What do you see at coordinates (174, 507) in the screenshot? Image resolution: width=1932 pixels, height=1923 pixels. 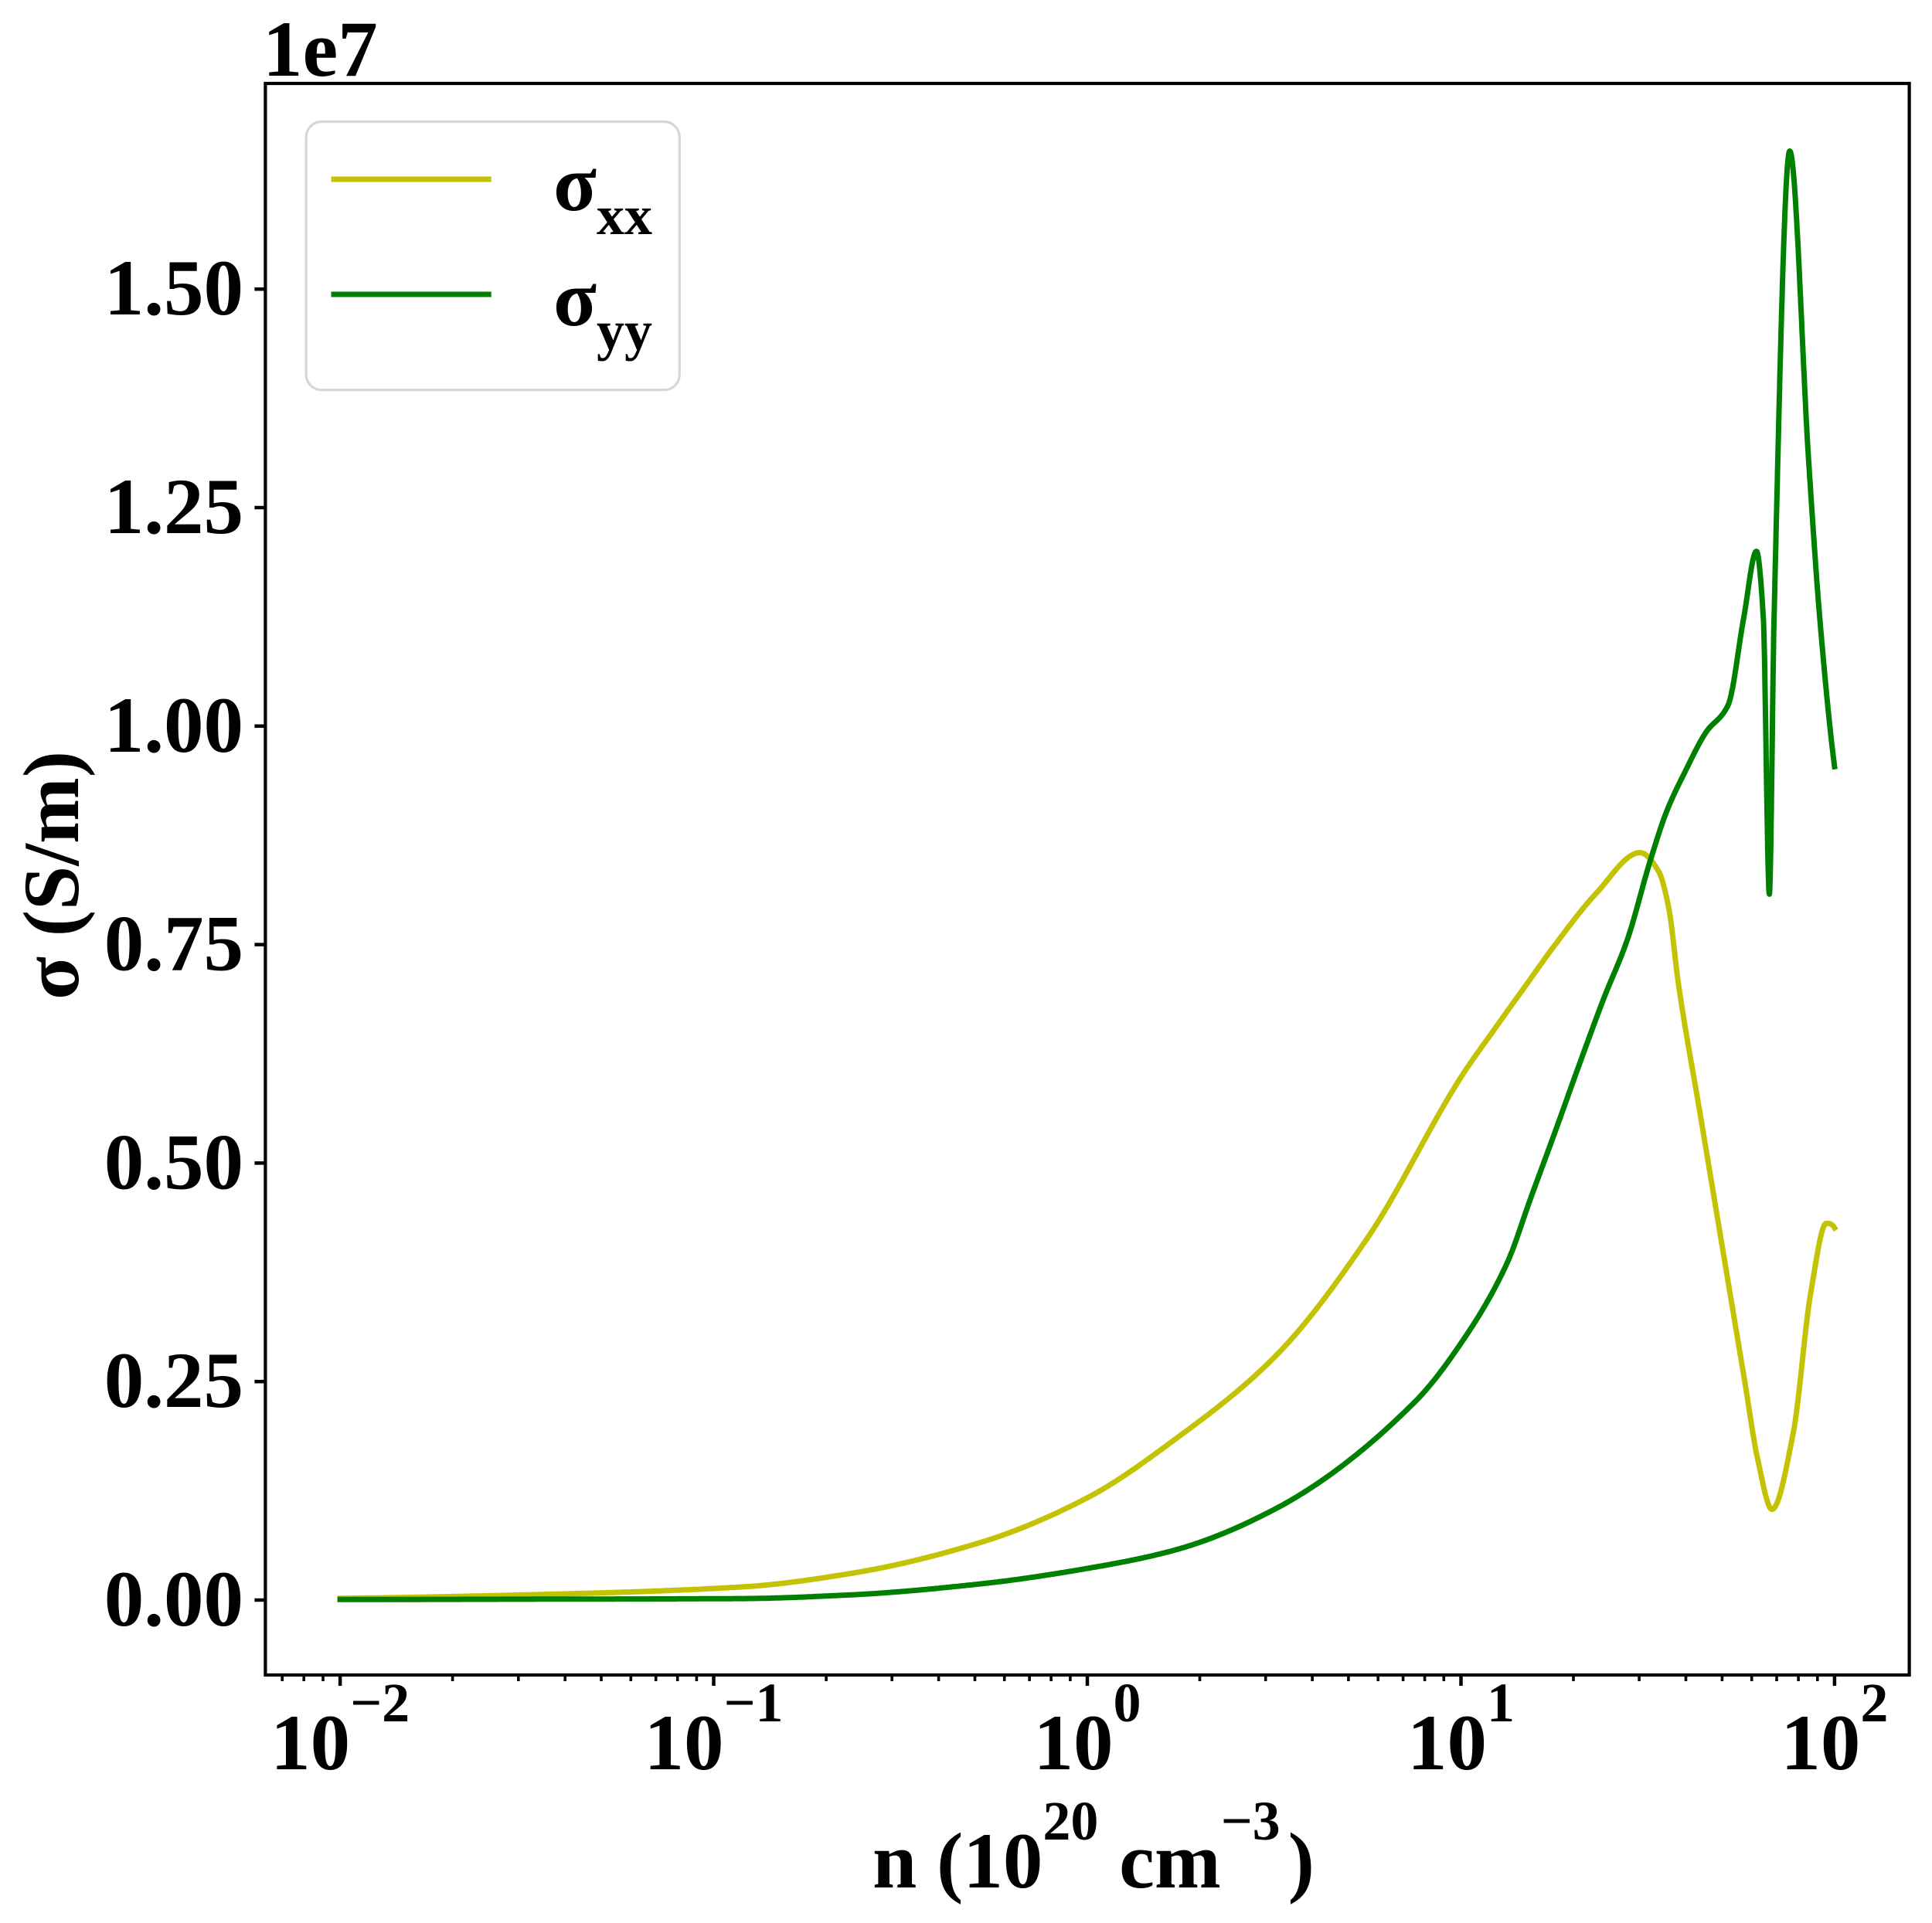 I see `svg-text: 1.25` at bounding box center [174, 507].